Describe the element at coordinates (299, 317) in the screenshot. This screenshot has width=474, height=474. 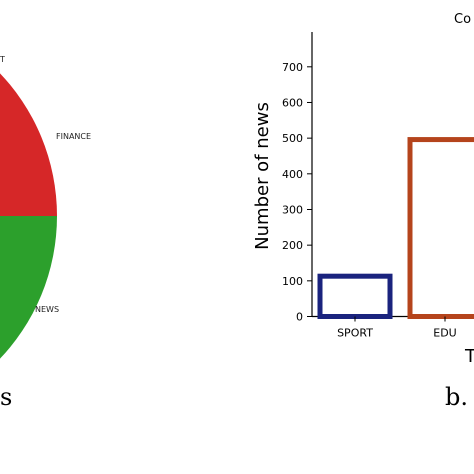
I see `y-tick-label: 0` at that location.